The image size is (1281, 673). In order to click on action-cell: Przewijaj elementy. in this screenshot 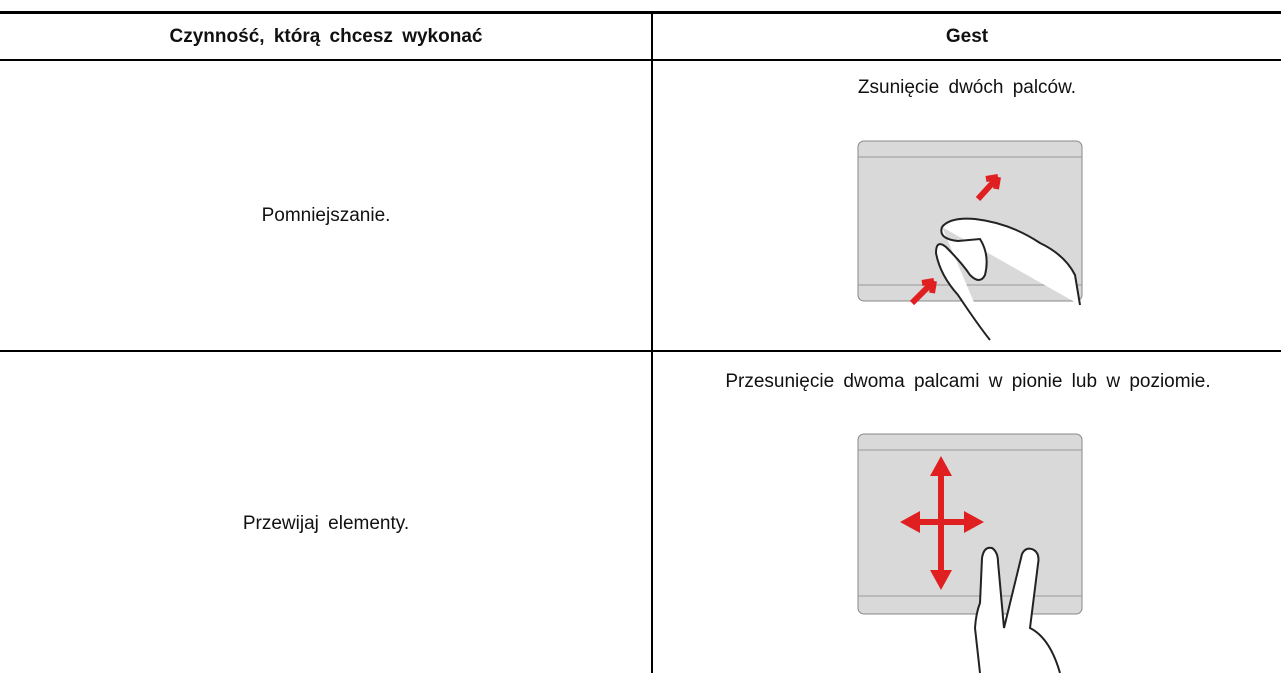, I will do `click(326, 523)`.